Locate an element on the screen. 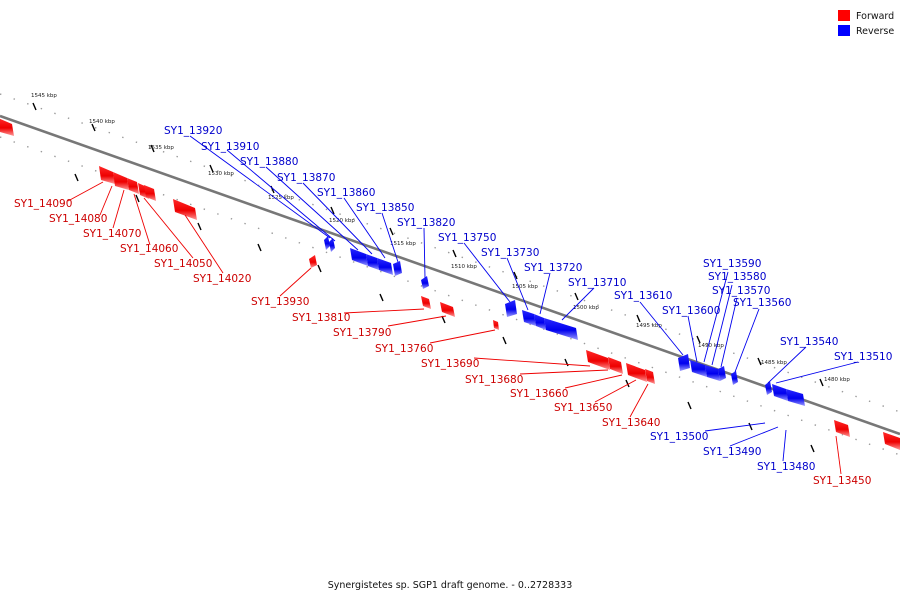 Image resolution: width=900 pixels, height=600 pixels. gene-label-reverse: SY1_13880 is located at coordinates (269, 162).